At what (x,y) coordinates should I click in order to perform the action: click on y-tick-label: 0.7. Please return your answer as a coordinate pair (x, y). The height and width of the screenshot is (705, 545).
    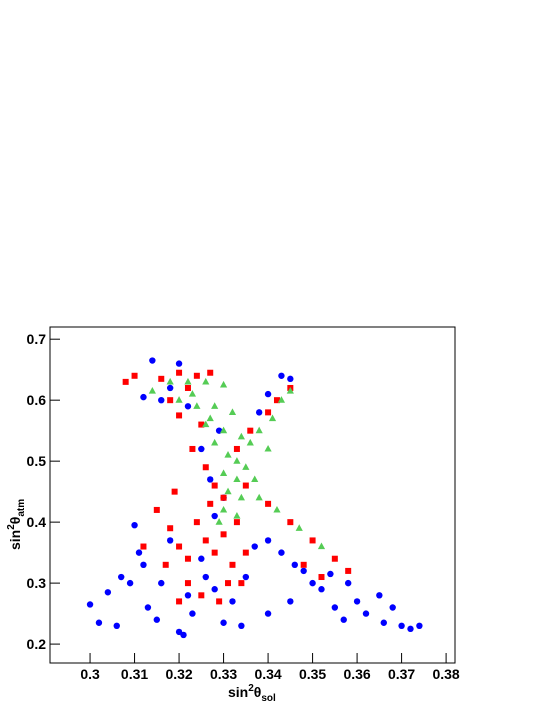
    Looking at the image, I should click on (37, 339).